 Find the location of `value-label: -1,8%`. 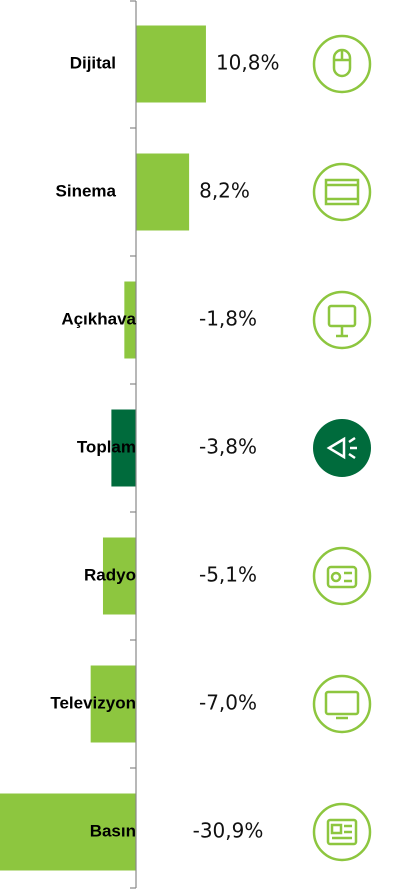

value-label: -1,8% is located at coordinates (228, 319).